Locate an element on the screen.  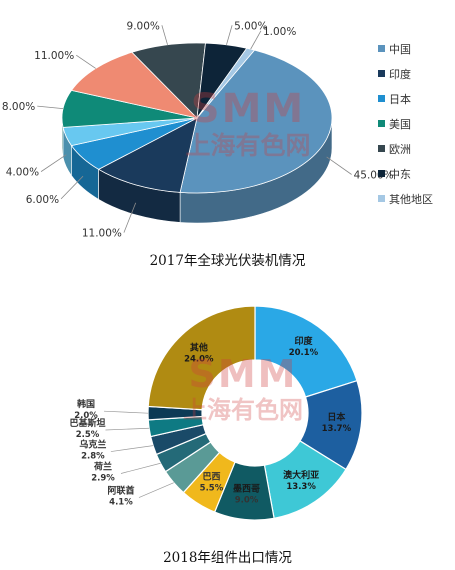
data-label: 6.00% is located at coordinates (42, 200).